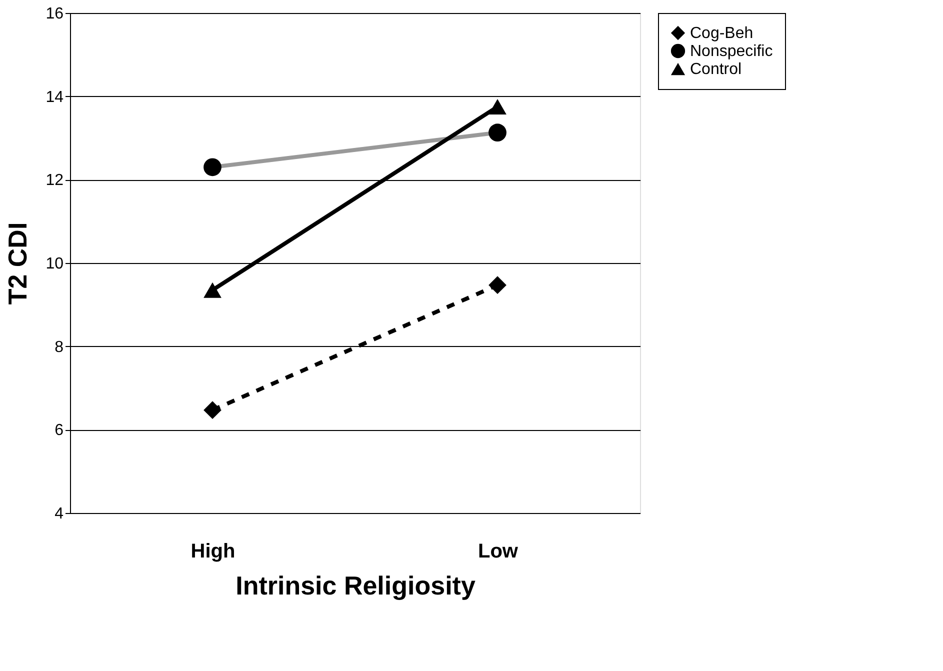 The height and width of the screenshot is (671, 943). I want to click on x-tick-label: High, so click(213, 551).